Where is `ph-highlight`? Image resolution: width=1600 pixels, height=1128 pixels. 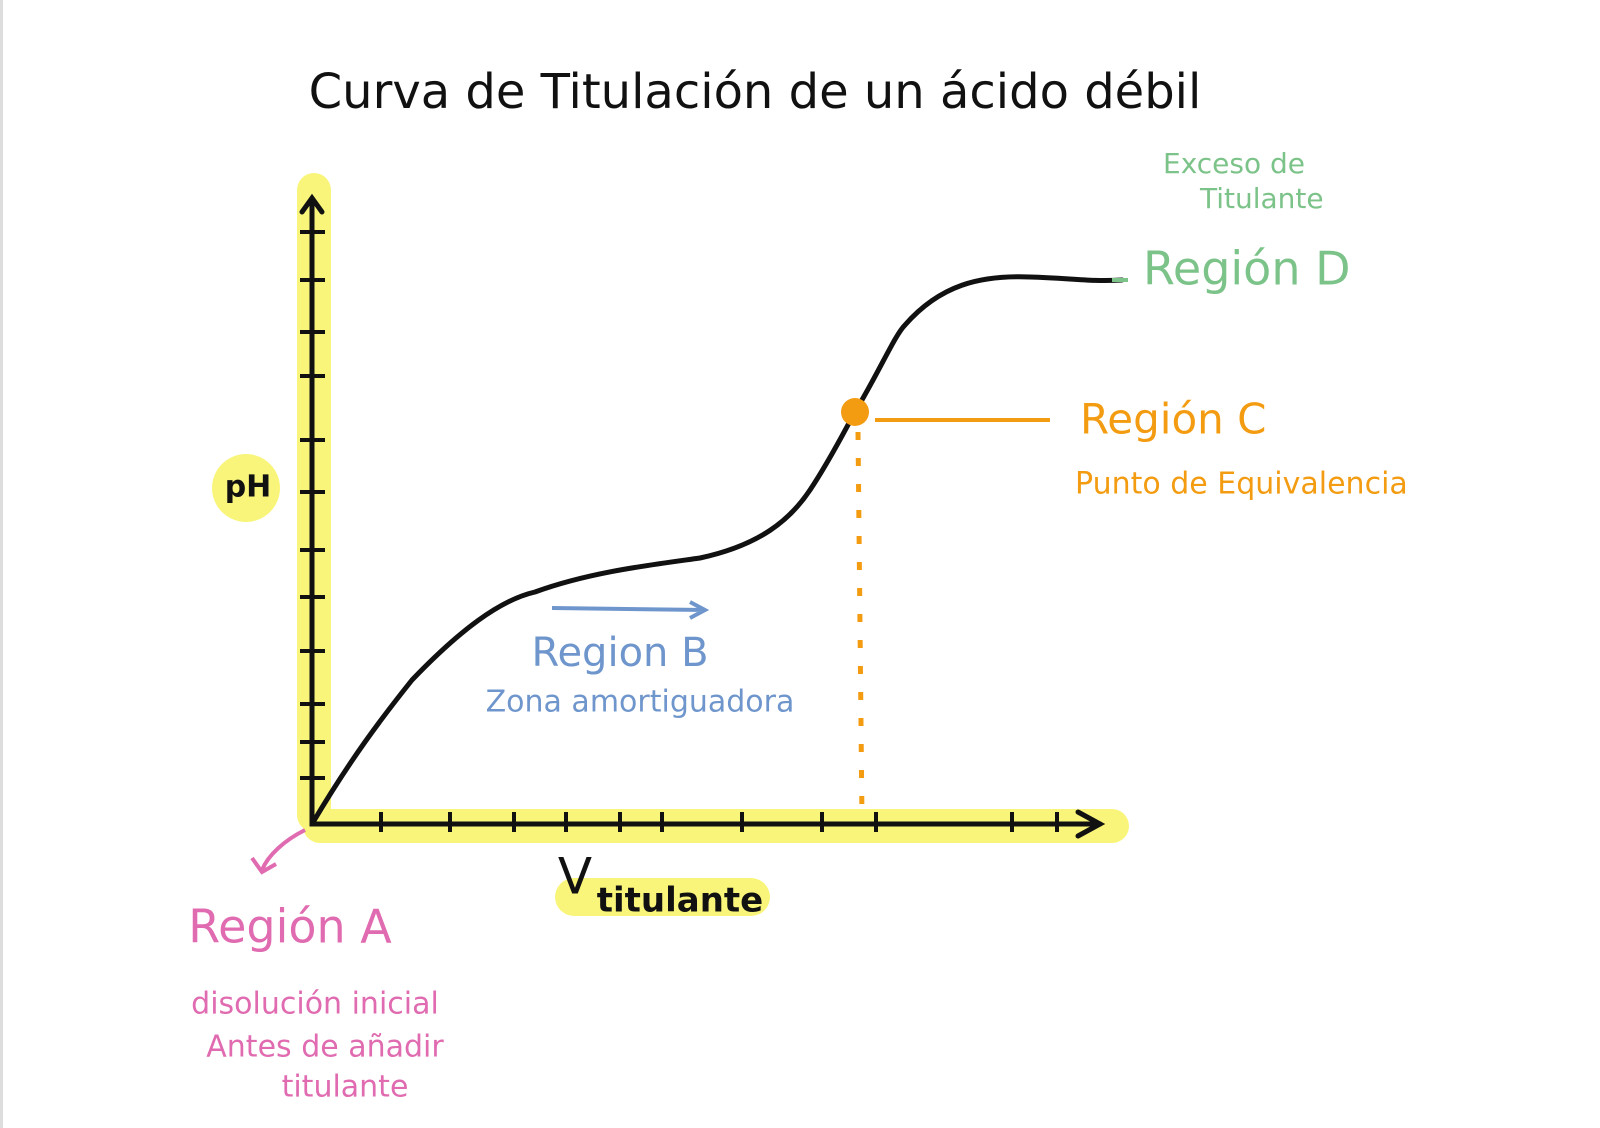
ph-highlight is located at coordinates (246, 488).